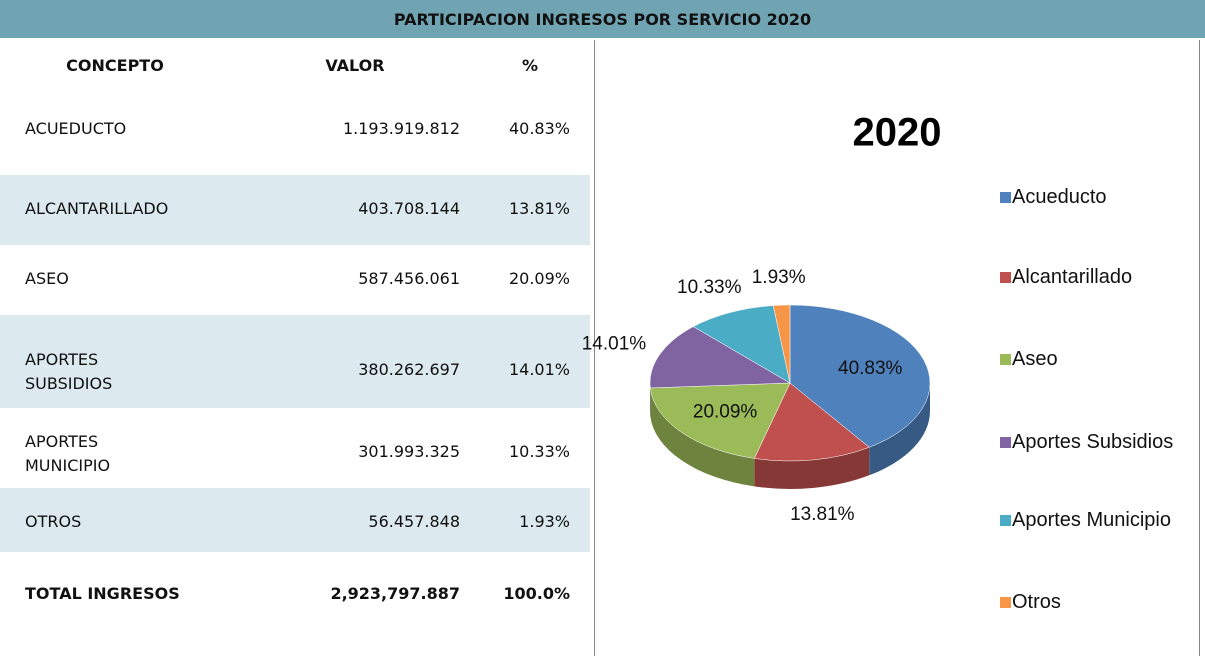 This screenshot has width=1205, height=656. I want to click on concept-cell: APORTES SUBSIDIOS, so click(69, 371).